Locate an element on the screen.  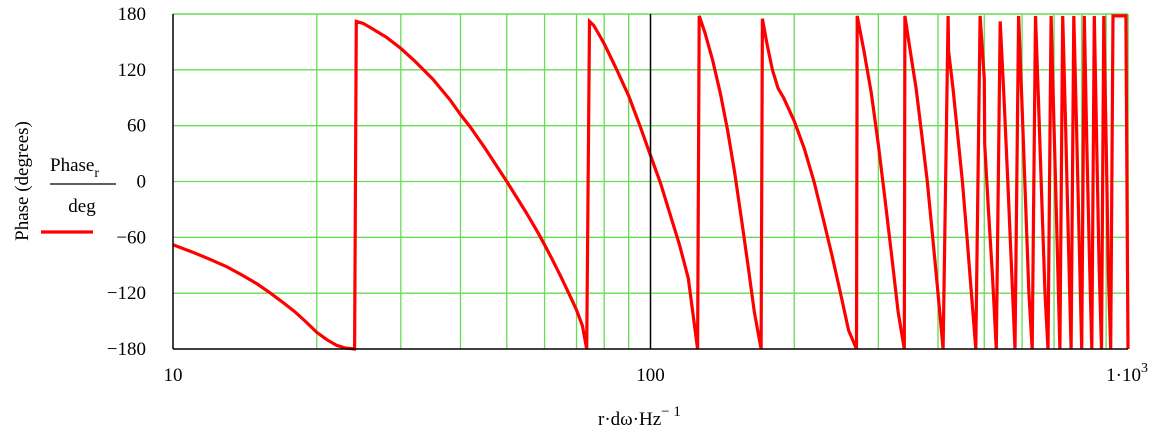
y-tick-label: 0 is located at coordinates (142, 182).